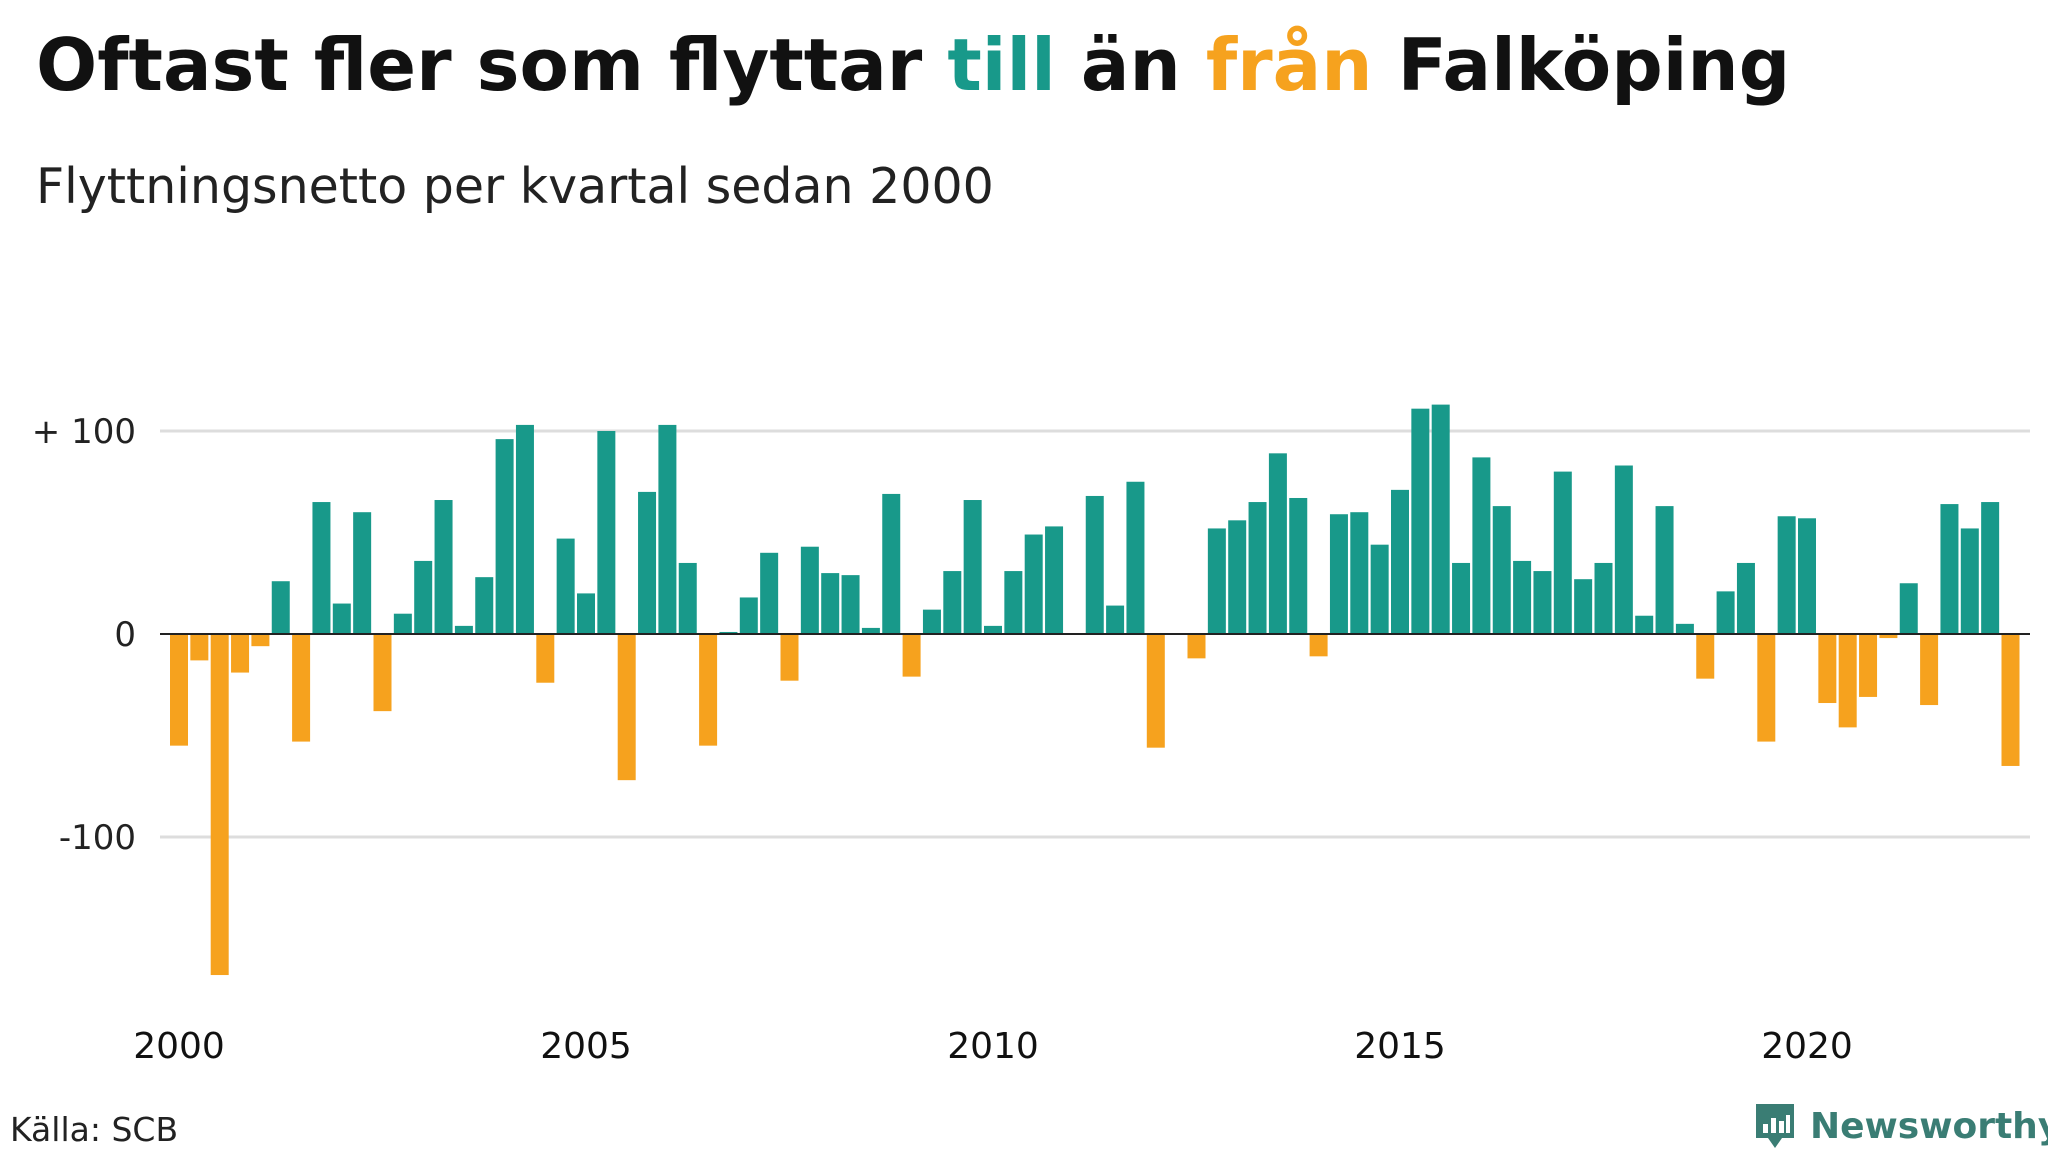 This screenshot has height=1152, width=2048. I want to click on newsworthy-logo-text: Newsworthy, so click(1929, 1126).